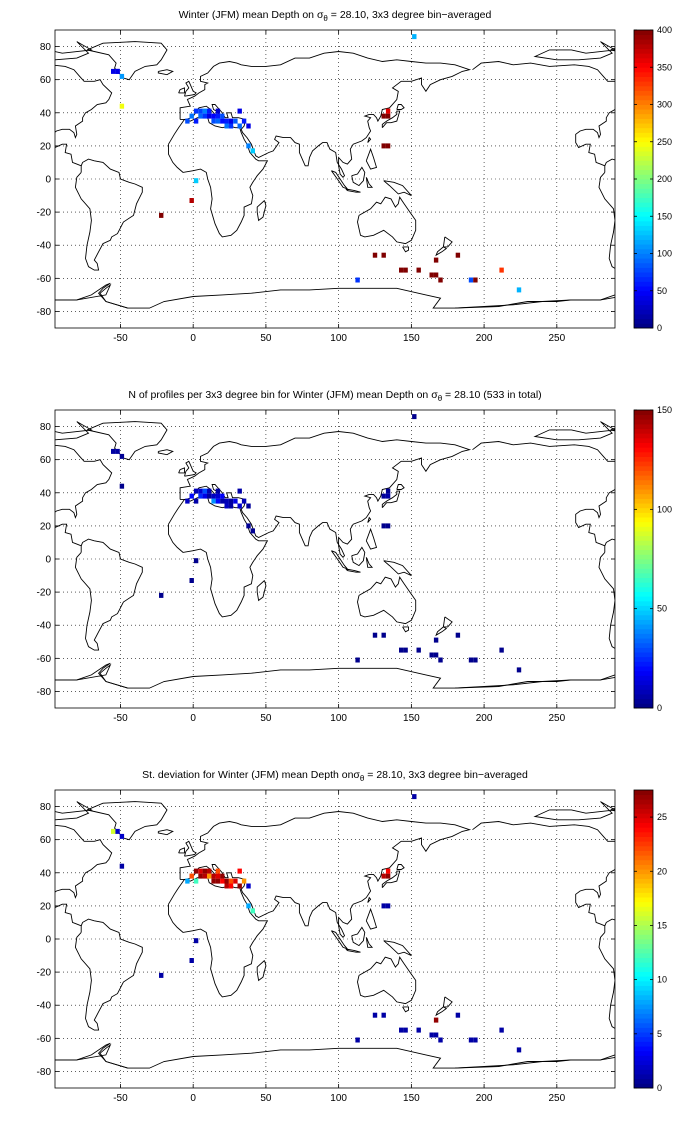  Describe the element at coordinates (266, 718) in the screenshot. I see `x-tick-label: 50` at that location.